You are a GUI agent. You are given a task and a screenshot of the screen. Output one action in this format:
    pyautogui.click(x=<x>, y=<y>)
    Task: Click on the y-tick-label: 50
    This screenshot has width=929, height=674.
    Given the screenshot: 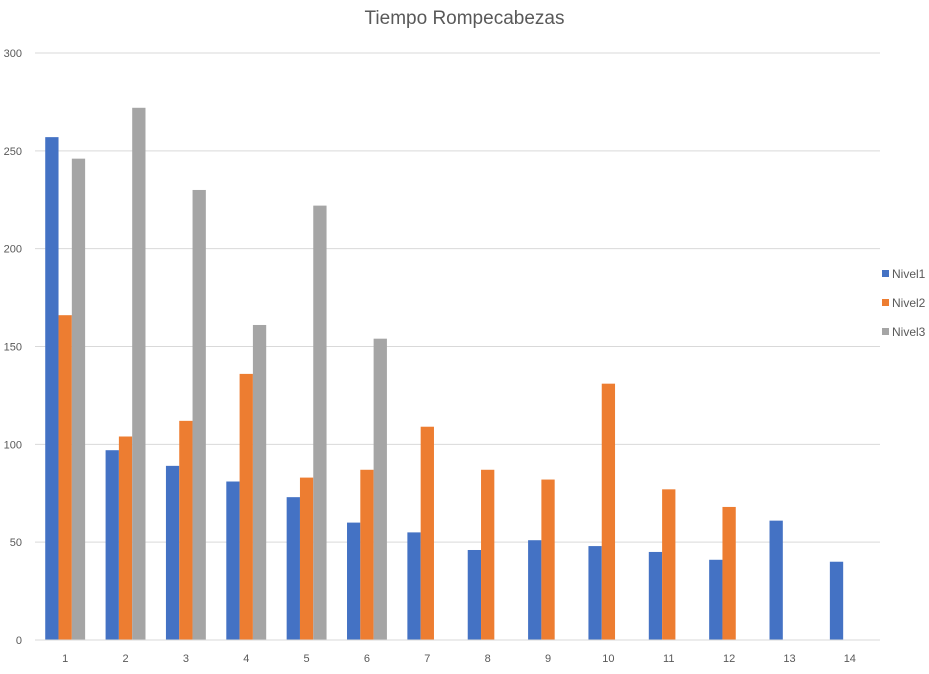 What is the action you would take?
    pyautogui.click(x=16, y=543)
    